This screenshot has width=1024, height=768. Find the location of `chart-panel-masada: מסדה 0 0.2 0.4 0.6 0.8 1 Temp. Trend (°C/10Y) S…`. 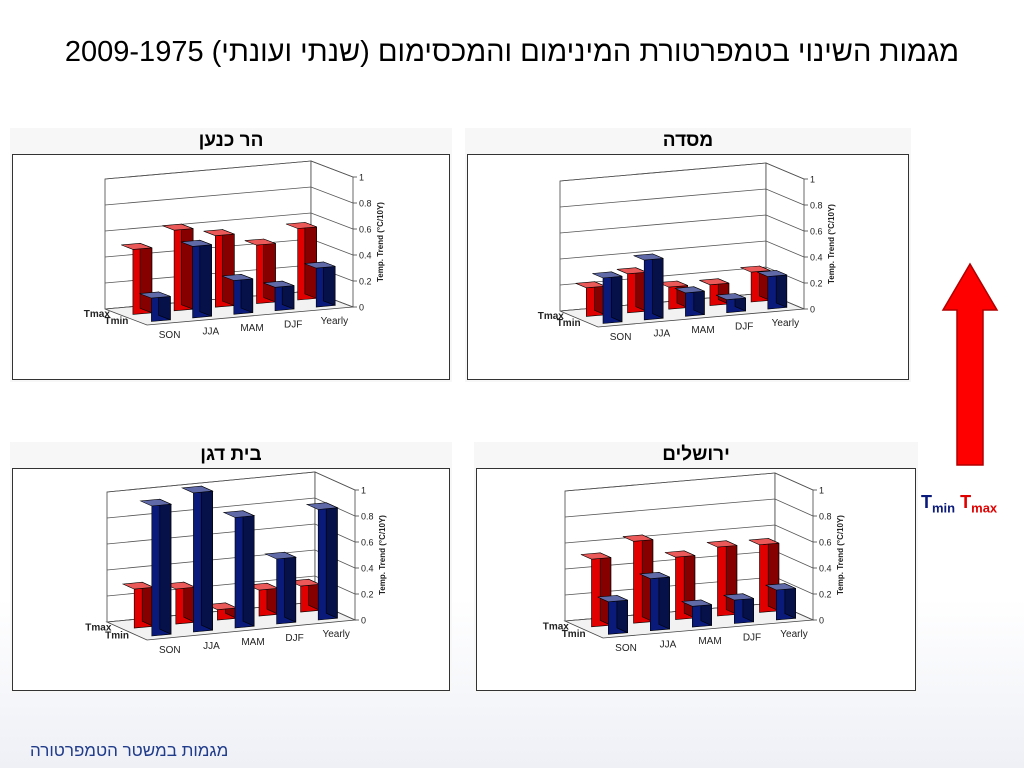

chart-panel-masada: מסדה 0 0.2 0.4 0.6 0.8 1 Temp. Trend (°C/10Y) S… is located at coordinates (688, 255).